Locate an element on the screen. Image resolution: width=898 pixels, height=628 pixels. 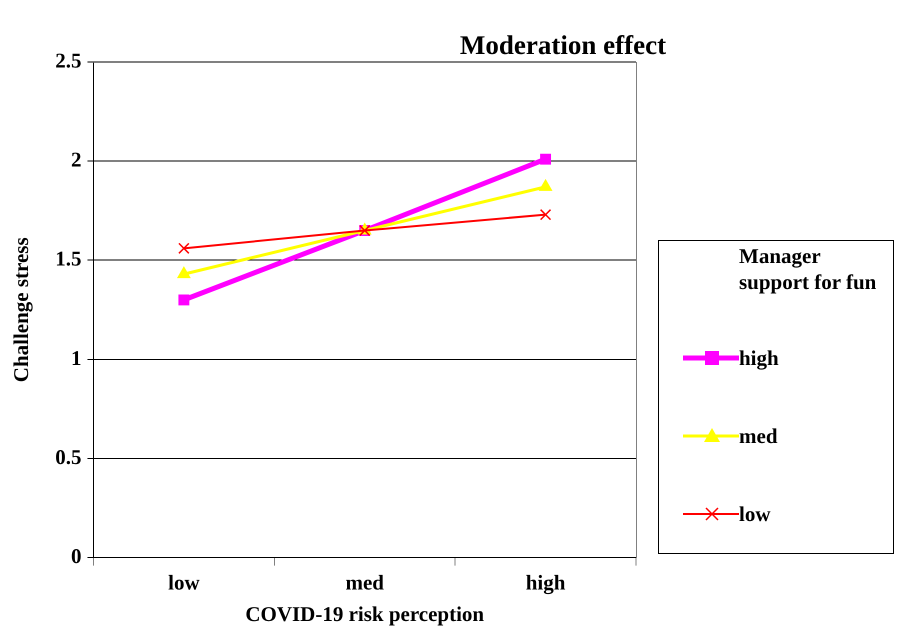
y-tick-label: 0 is located at coordinates (76, 556).